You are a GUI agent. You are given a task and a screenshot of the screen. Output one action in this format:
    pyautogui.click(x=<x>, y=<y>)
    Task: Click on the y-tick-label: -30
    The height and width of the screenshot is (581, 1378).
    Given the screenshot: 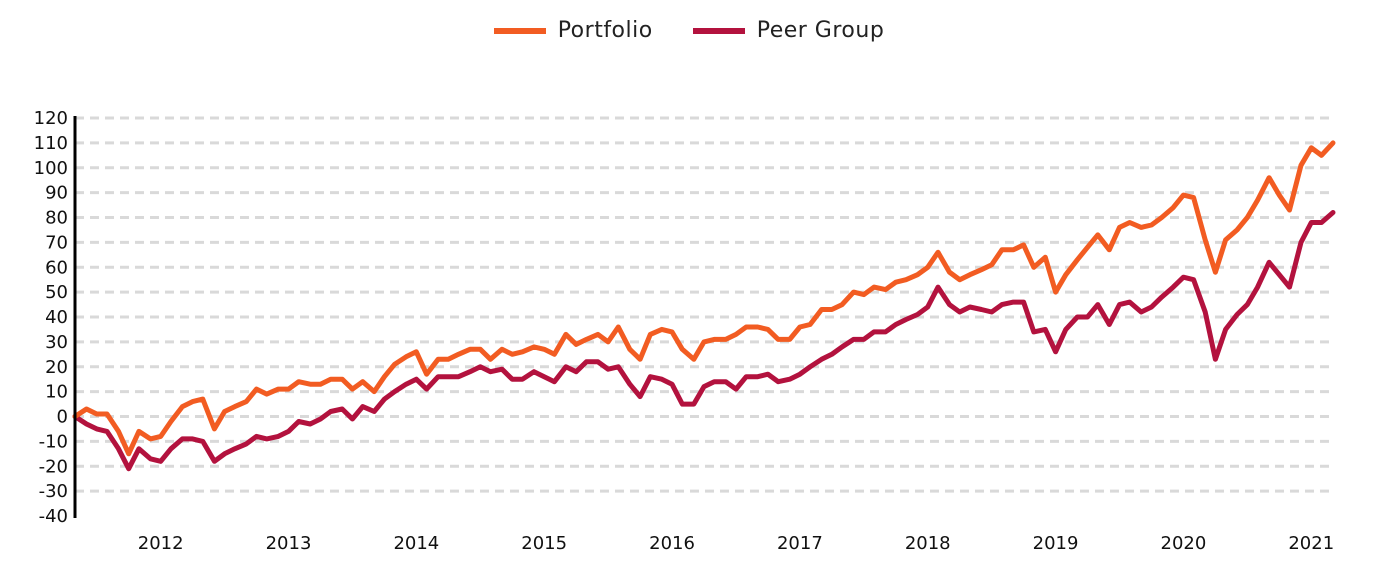 What is the action you would take?
    pyautogui.click(x=53, y=491)
    